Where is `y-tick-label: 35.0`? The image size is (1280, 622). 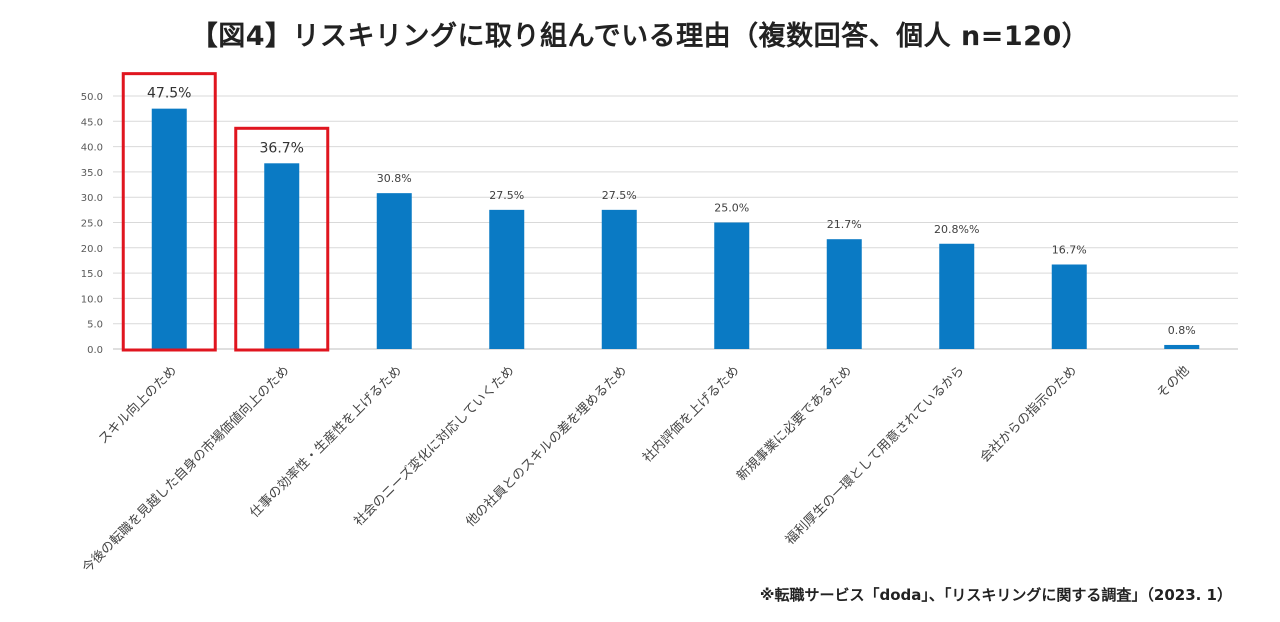
y-tick-label: 35.0 is located at coordinates (92, 173).